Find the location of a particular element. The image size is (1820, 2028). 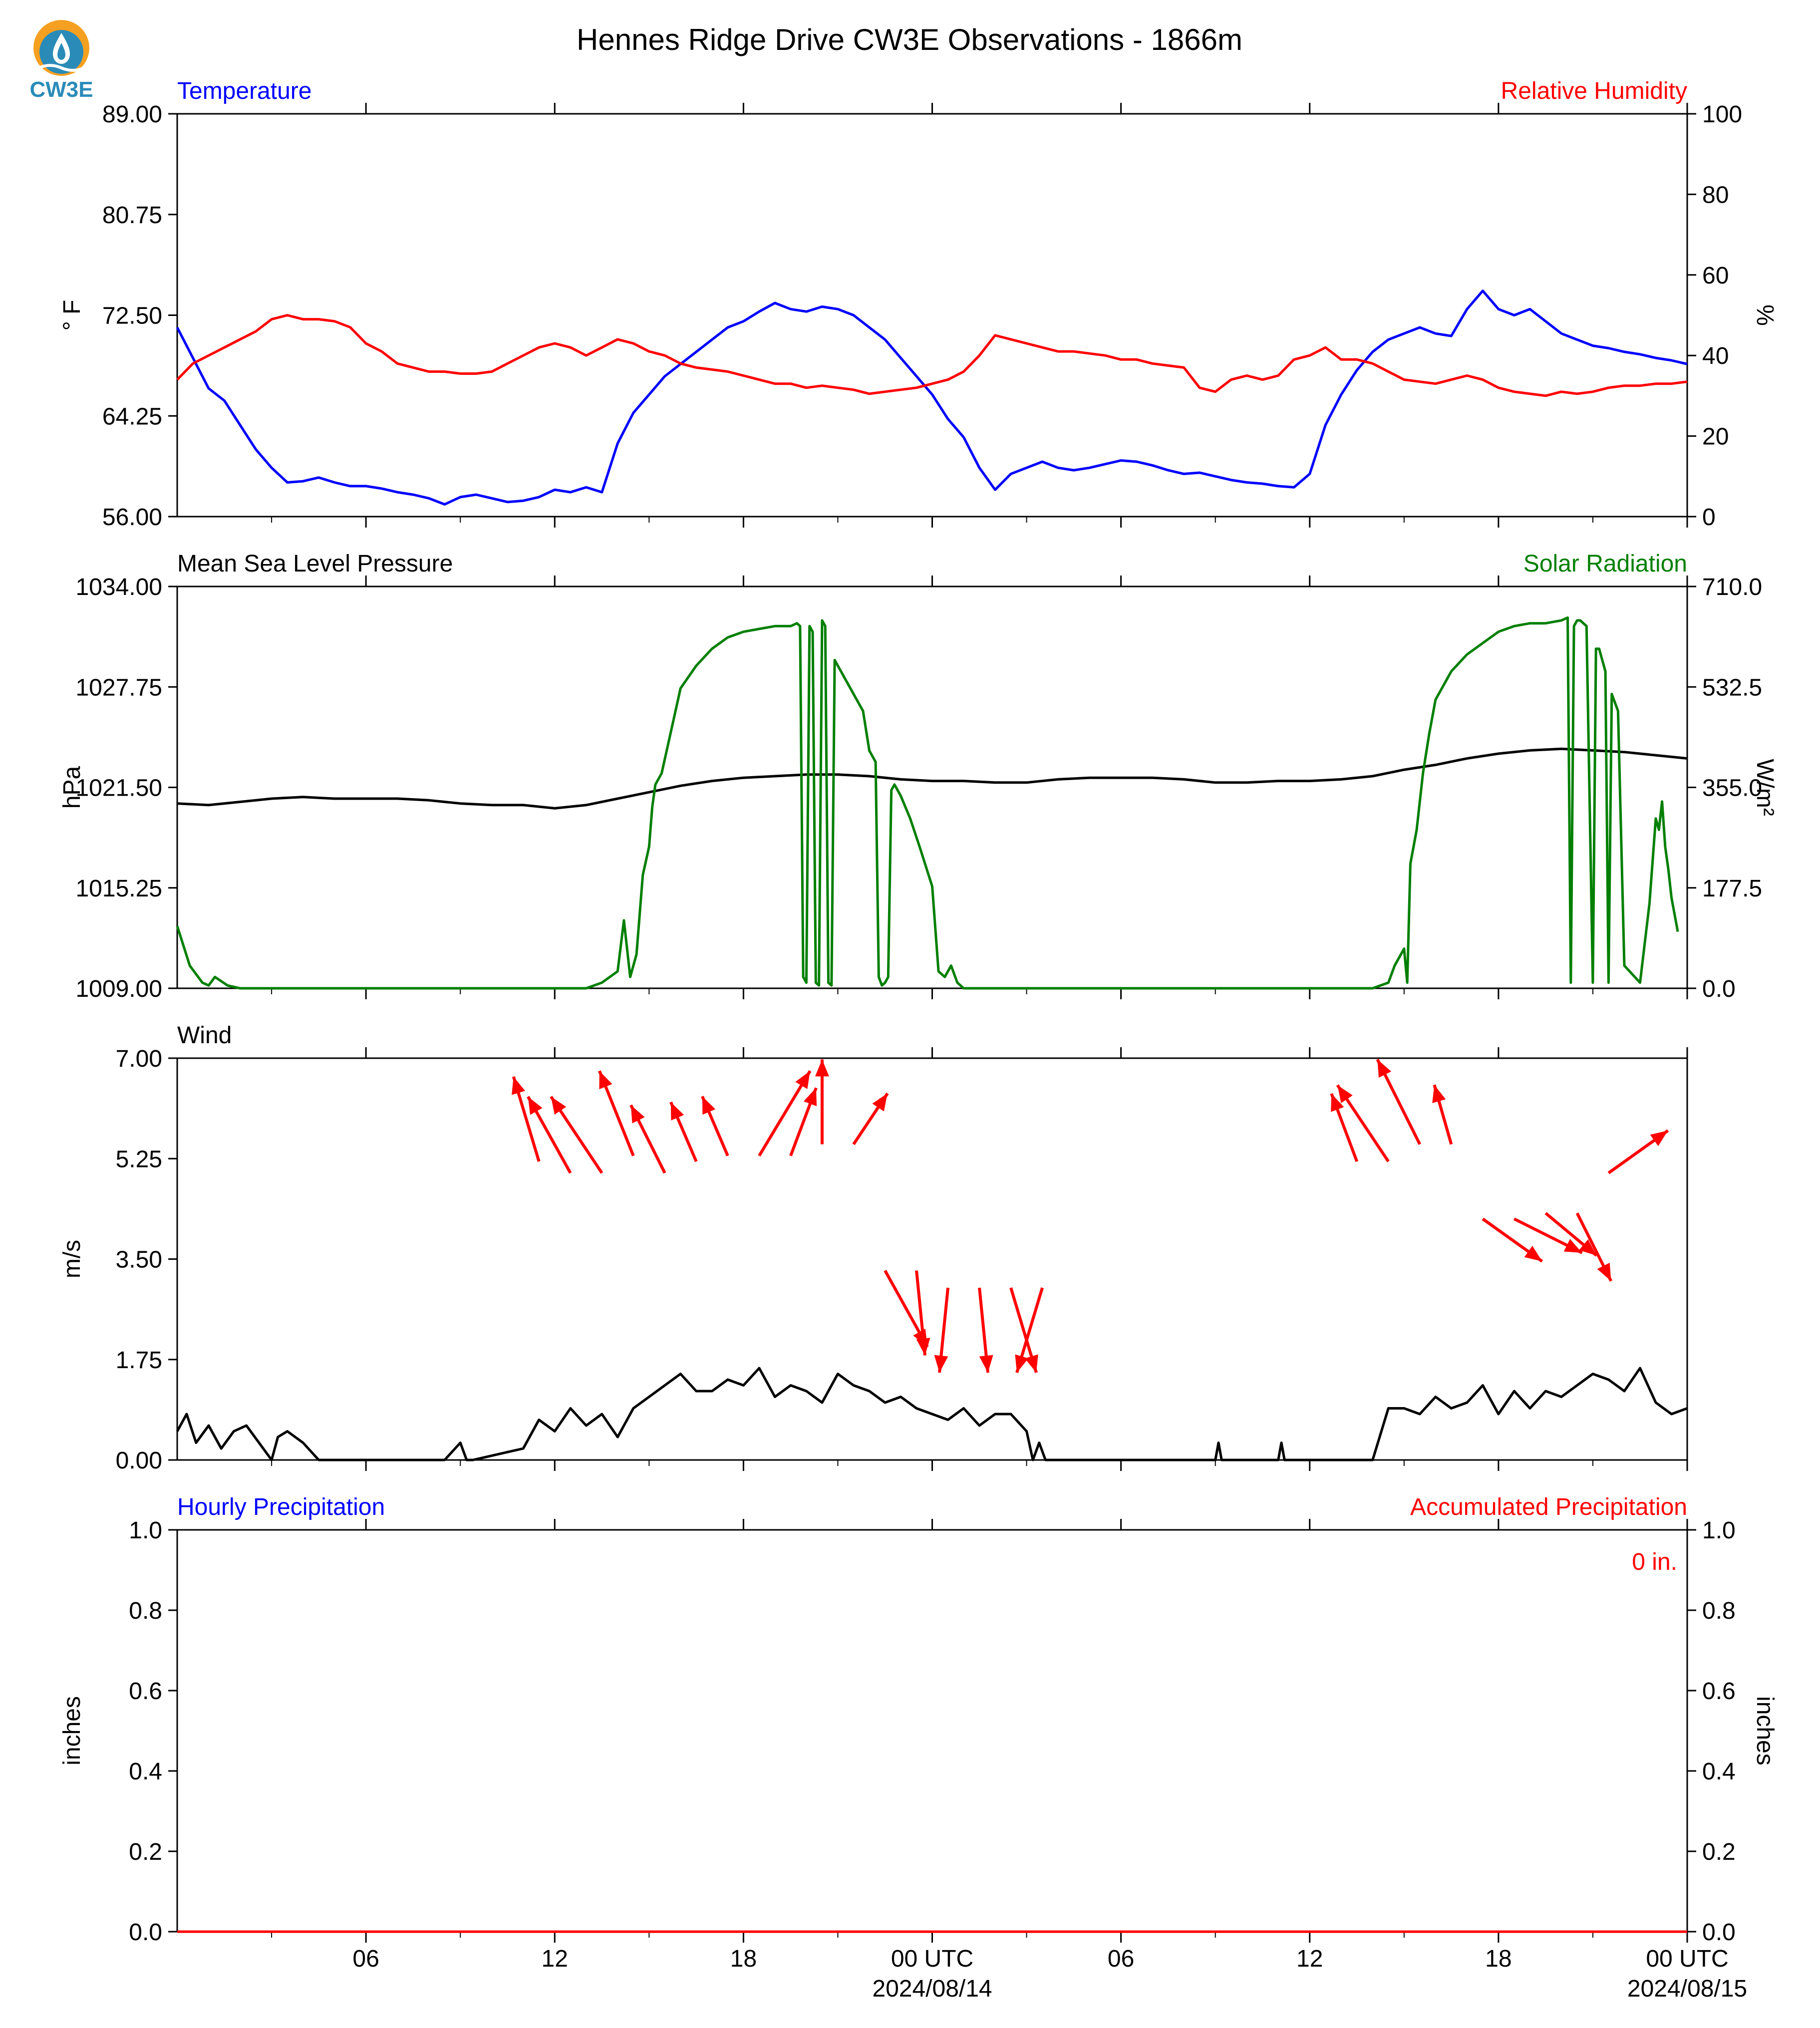

panel-title-left: Mean Sea Level Pressure is located at coordinates (315, 564).